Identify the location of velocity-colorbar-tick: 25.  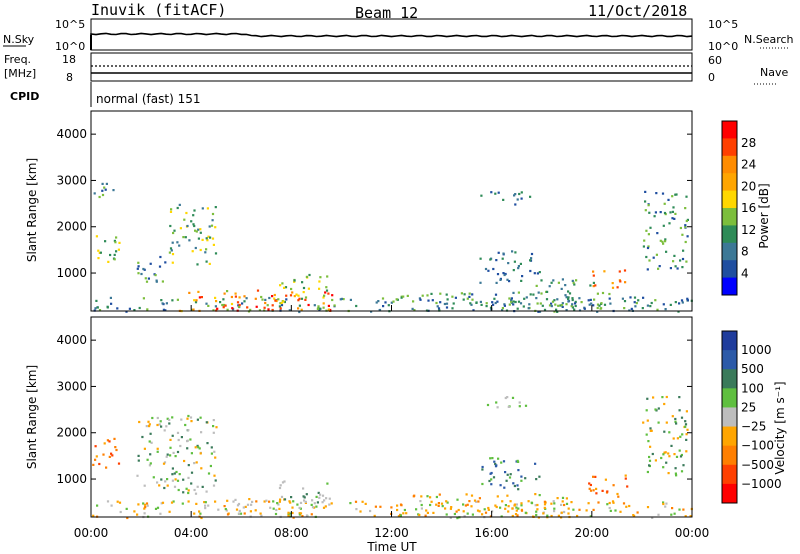
(748, 407).